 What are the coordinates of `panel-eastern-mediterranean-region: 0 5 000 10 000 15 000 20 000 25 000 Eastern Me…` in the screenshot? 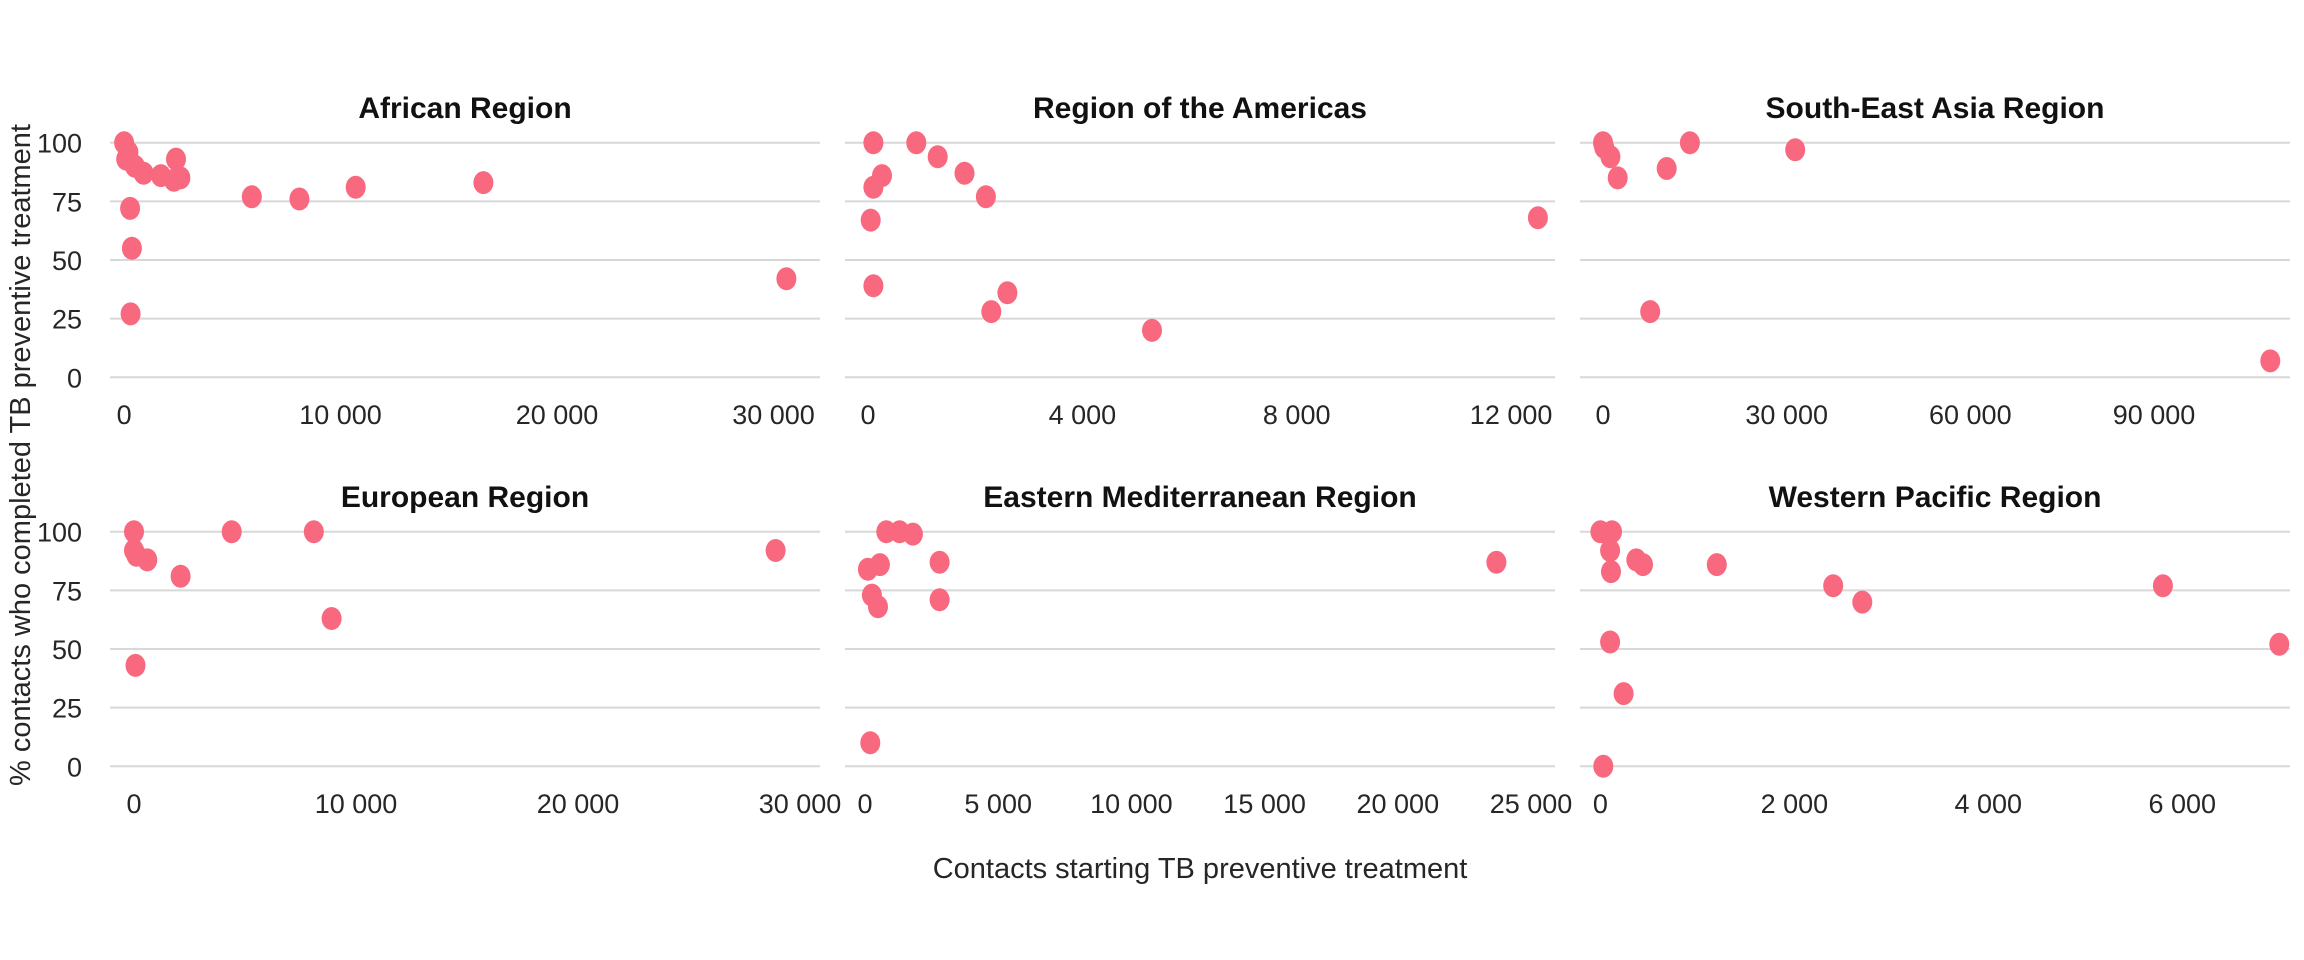 It's located at (1208, 650).